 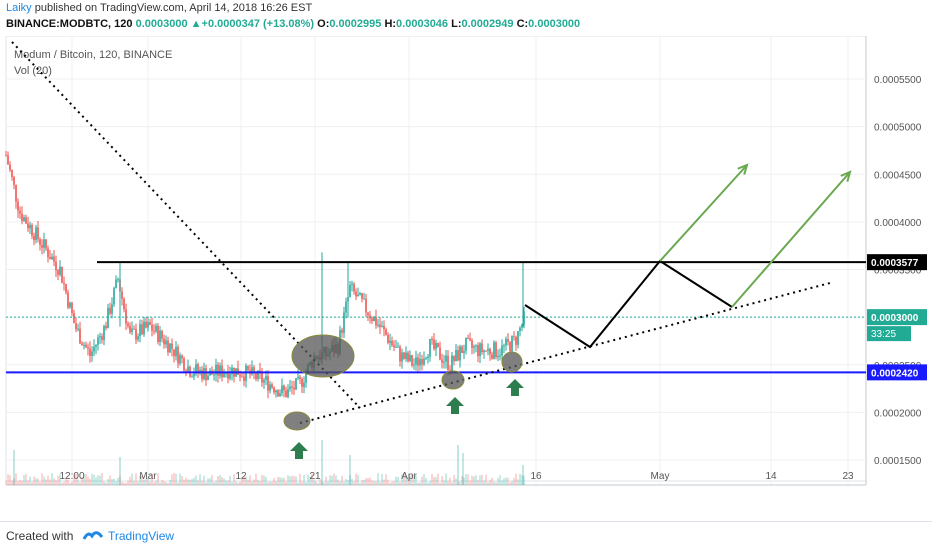 I want to click on price-label-text: 0.0003000, so click(x=895, y=318).